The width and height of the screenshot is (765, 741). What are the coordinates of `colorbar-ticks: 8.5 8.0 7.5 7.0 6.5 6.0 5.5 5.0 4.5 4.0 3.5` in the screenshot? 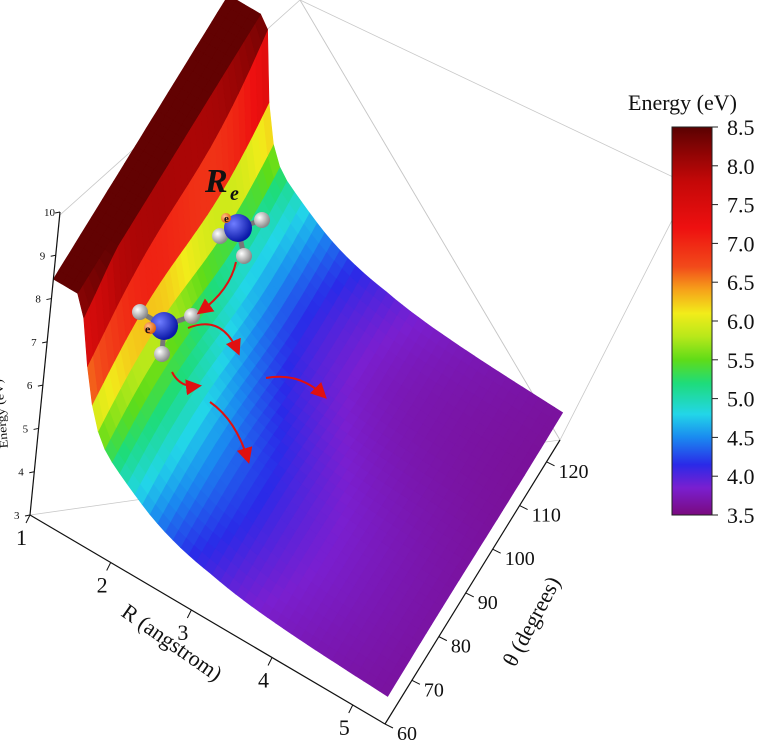 It's located at (733, 321).